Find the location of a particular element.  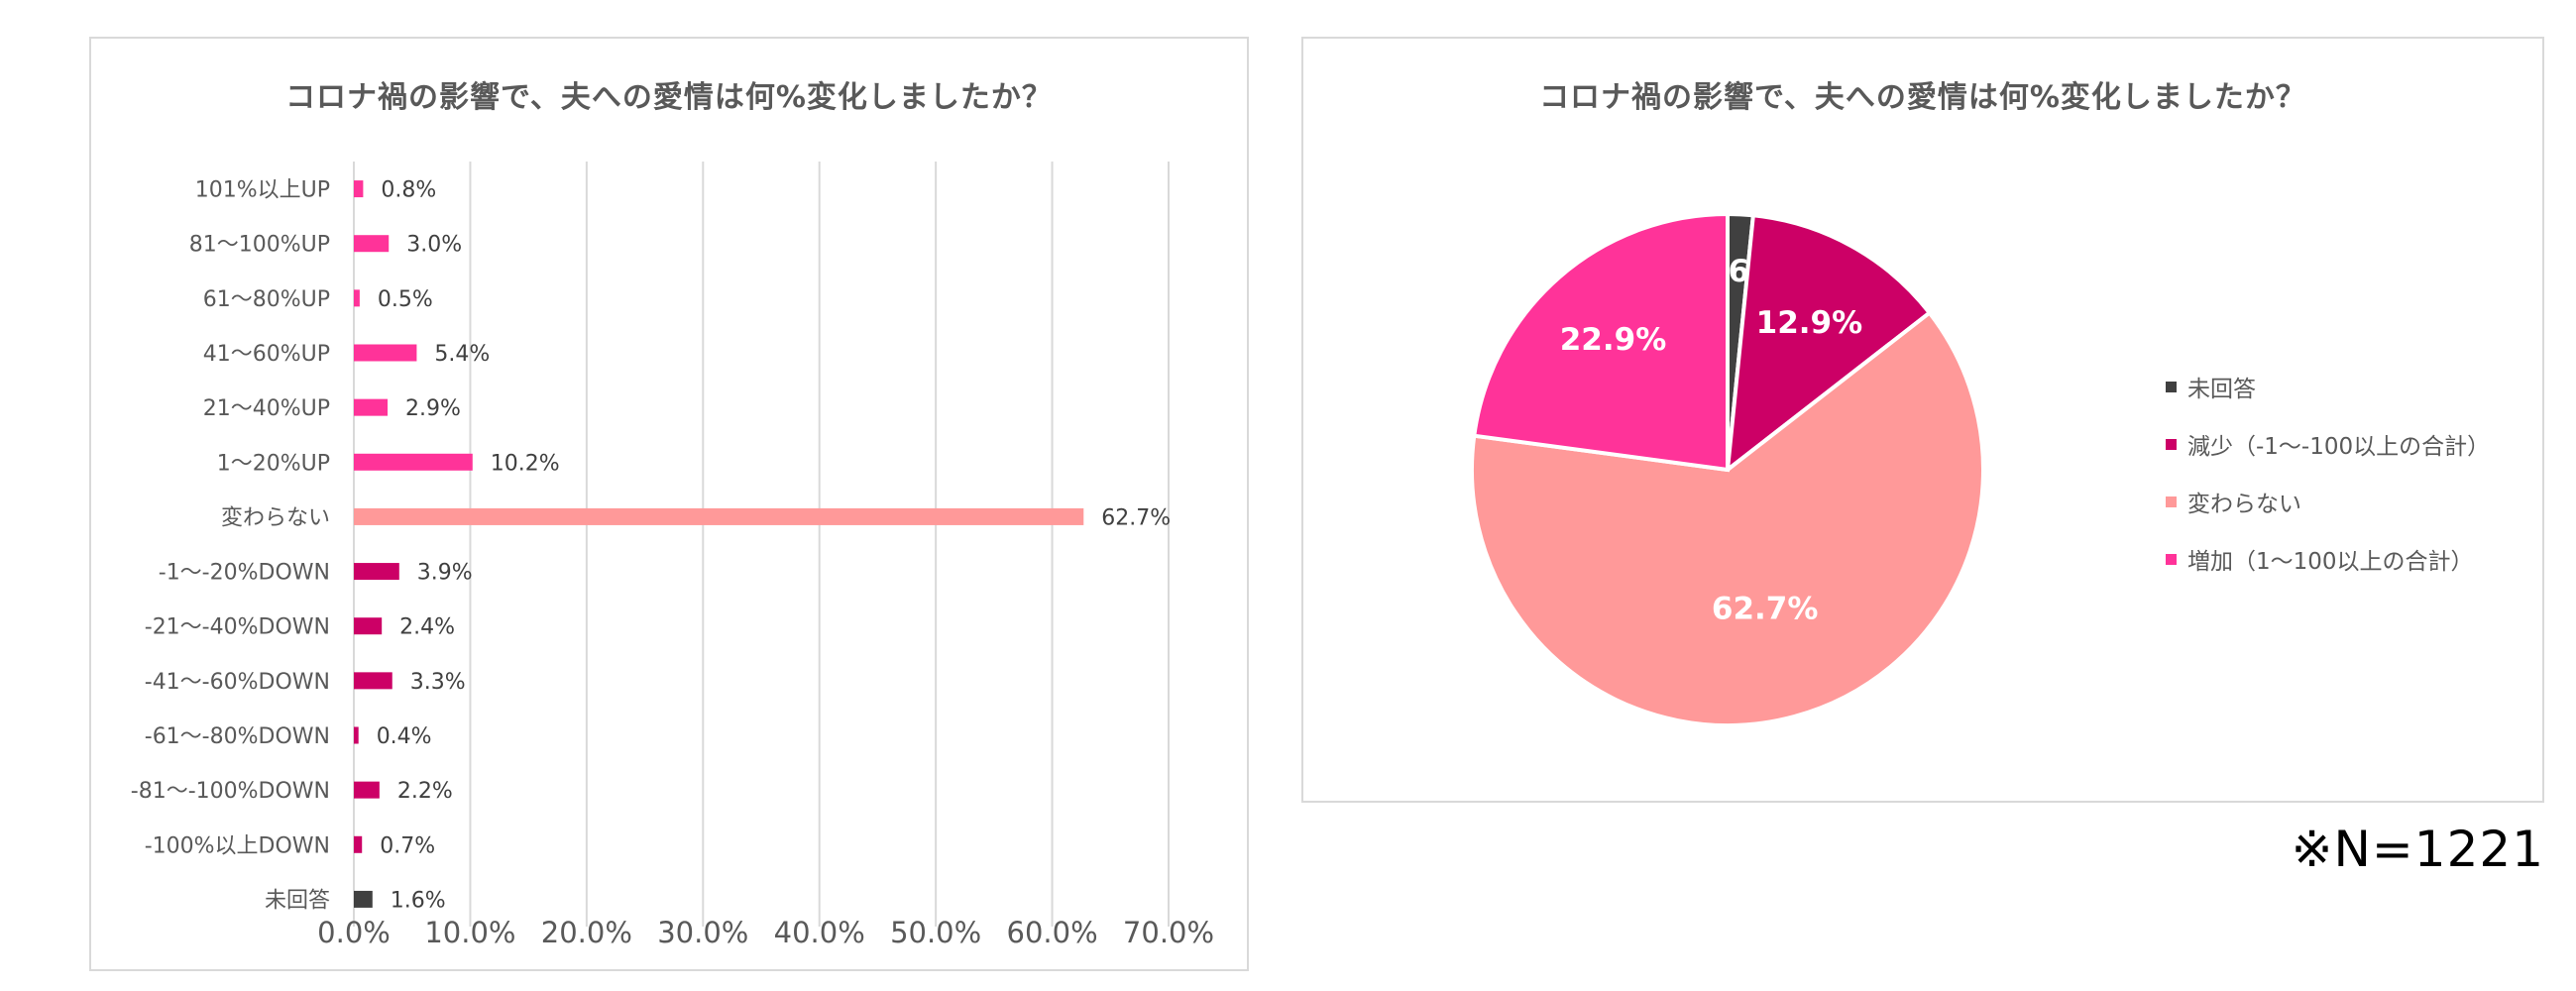

legend-label: 変わらない is located at coordinates (2244, 504).